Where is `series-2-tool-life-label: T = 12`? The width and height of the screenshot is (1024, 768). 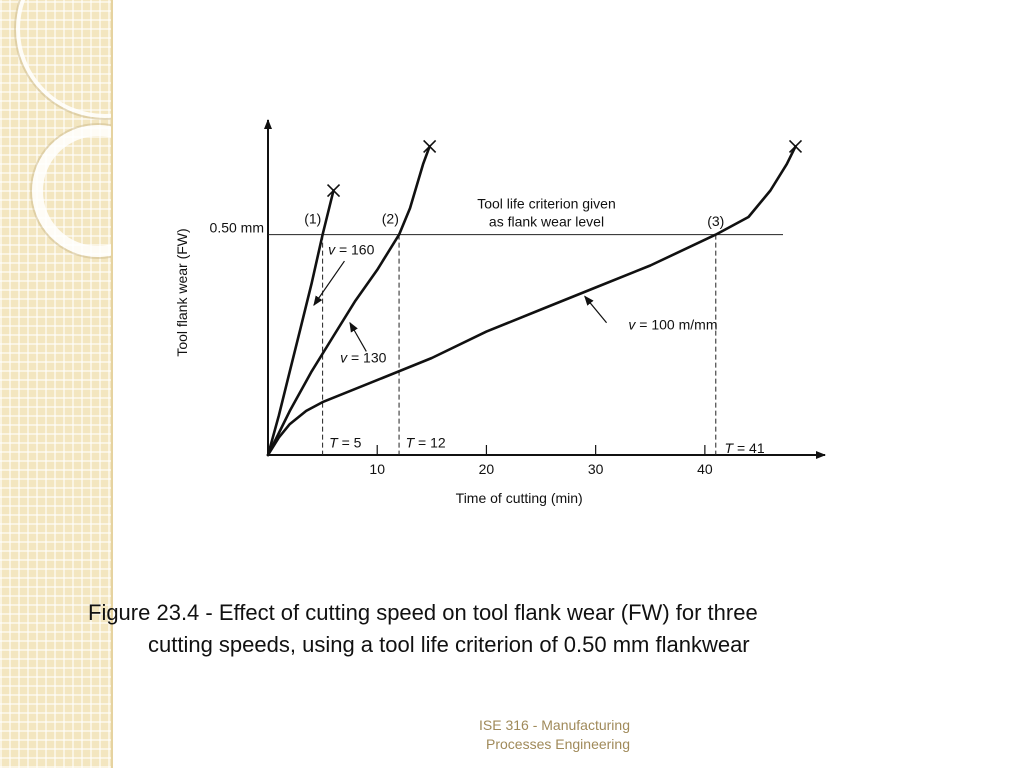 series-2-tool-life-label: T = 12 is located at coordinates (426, 443).